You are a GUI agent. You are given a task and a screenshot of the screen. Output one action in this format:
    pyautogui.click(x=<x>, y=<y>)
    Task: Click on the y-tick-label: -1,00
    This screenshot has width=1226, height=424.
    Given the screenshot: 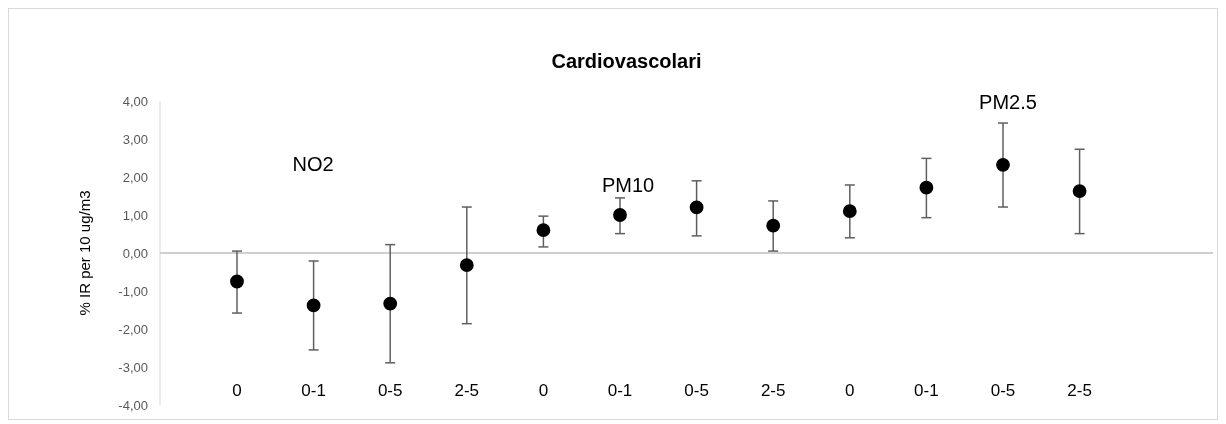 What is the action you would take?
    pyautogui.click(x=133, y=291)
    